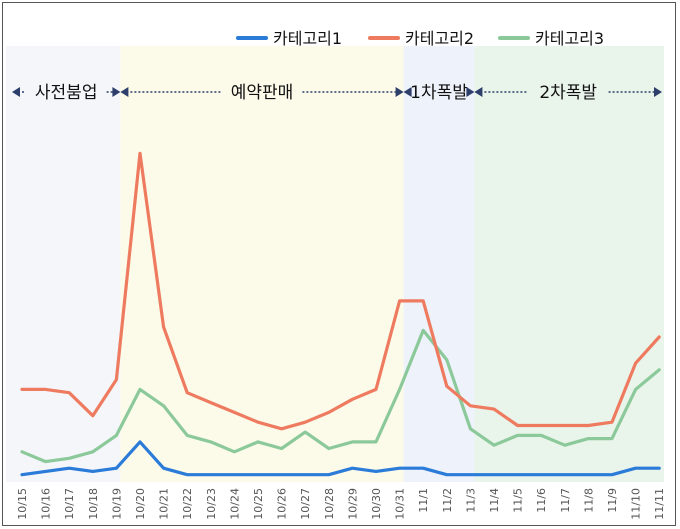 The image size is (680, 529). What do you see at coordinates (569, 38) in the screenshot?
I see `legend-label-3: 카테고리3` at bounding box center [569, 38].